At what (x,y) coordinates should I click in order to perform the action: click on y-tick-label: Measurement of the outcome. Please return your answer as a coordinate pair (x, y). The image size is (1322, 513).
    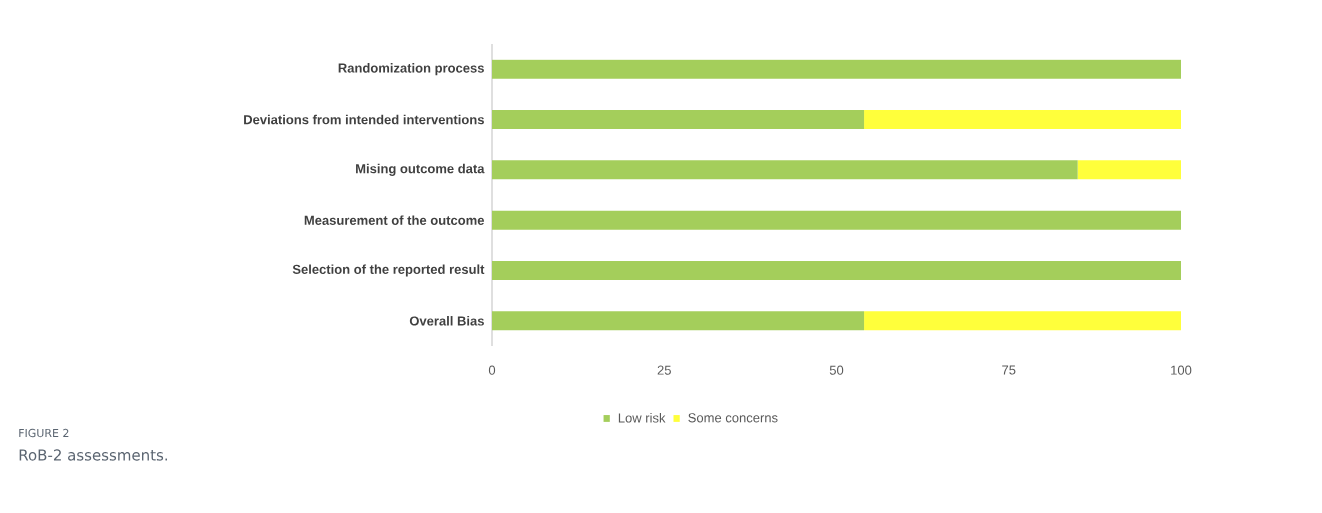
    Looking at the image, I should click on (394, 220).